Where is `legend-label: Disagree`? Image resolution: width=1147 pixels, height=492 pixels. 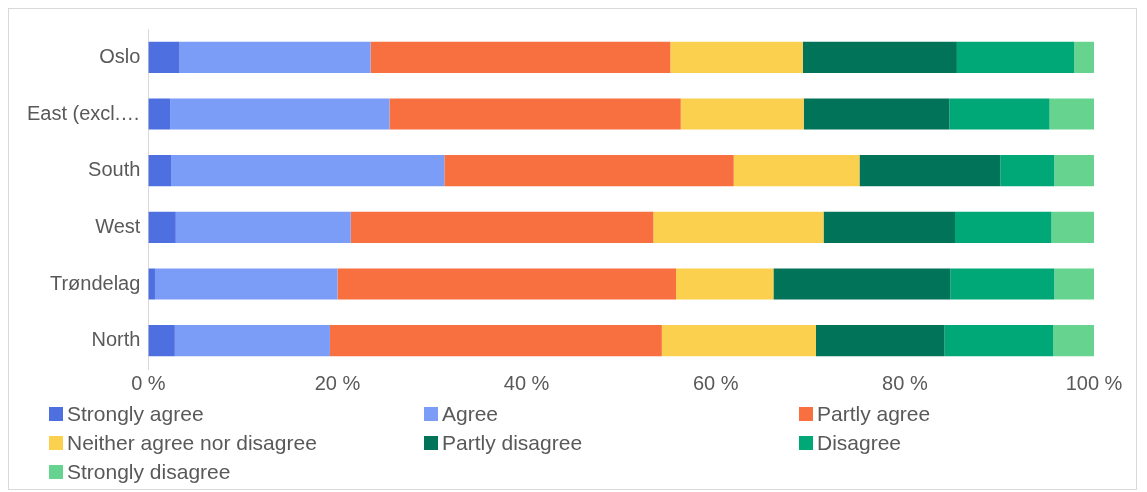 legend-label: Disagree is located at coordinates (859, 443).